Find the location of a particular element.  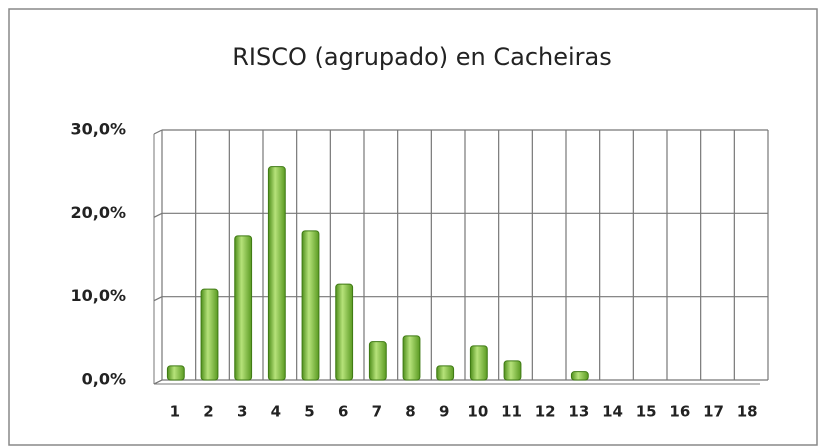

x-tick-label: 1 is located at coordinates (175, 412).